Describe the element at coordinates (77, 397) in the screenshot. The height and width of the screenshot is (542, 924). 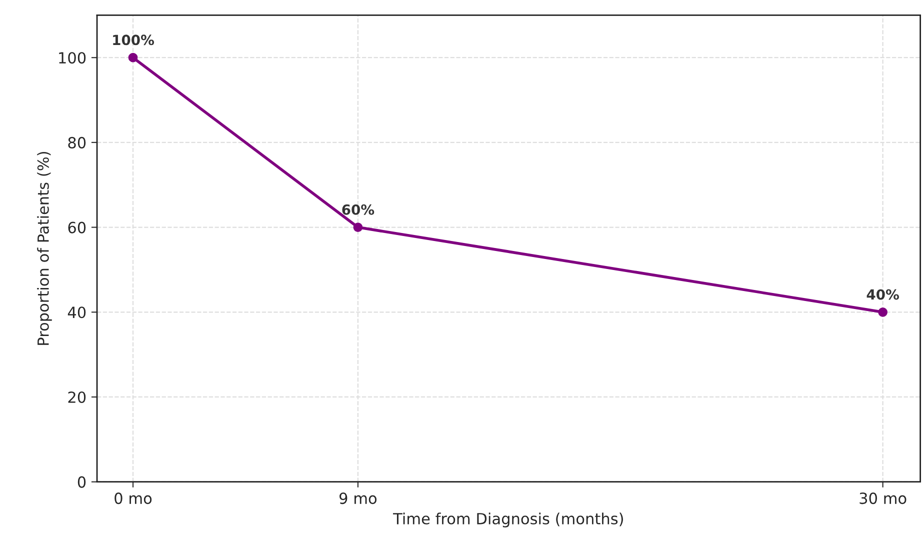
I see `y-tick-label: 20` at that location.